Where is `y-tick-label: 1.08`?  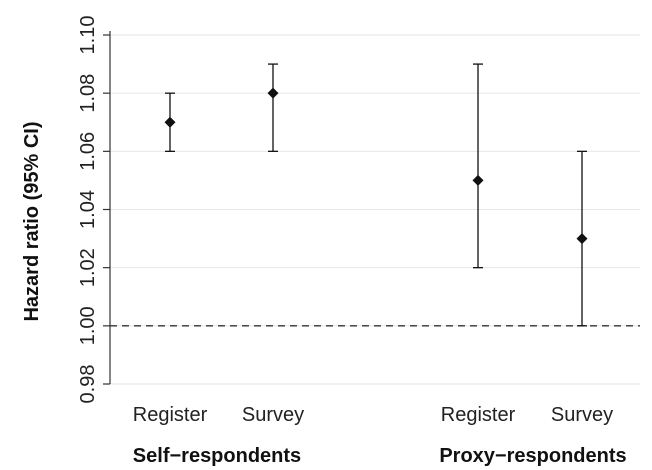 y-tick-label: 1.08 is located at coordinates (88, 93).